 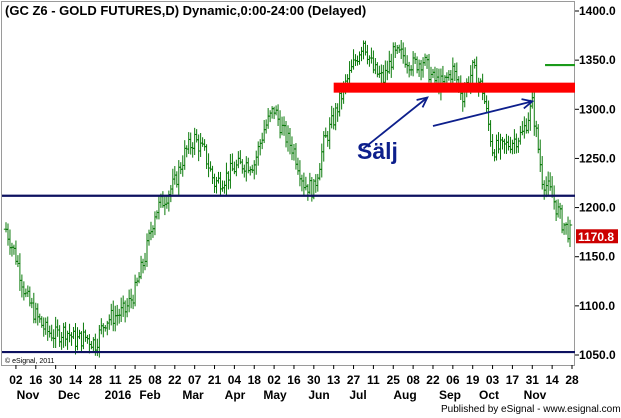 What do you see at coordinates (450, 395) in the screenshot?
I see `x-month-label: Sep` at bounding box center [450, 395].